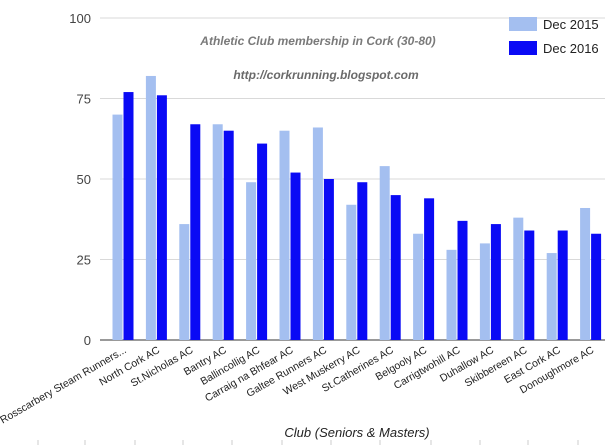  I want to click on y-tick-label: 75, so click(84, 99).